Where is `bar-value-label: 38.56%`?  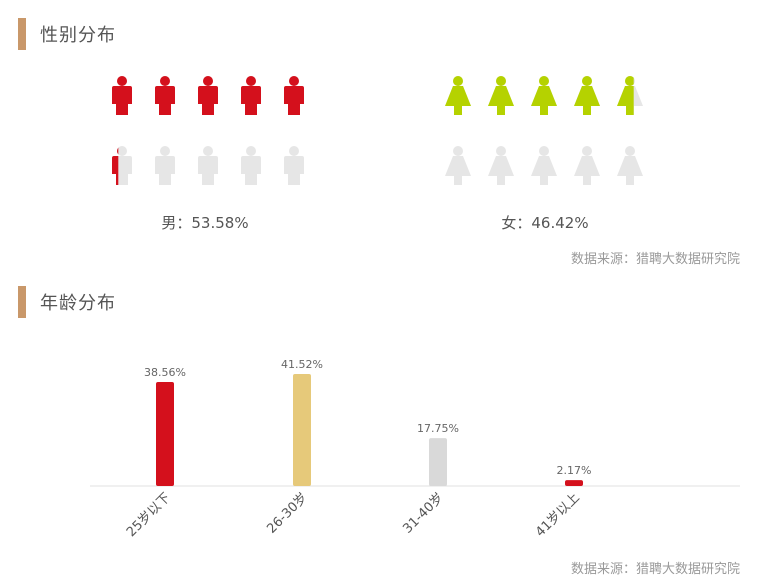
bar-value-label: 38.56% is located at coordinates (165, 372).